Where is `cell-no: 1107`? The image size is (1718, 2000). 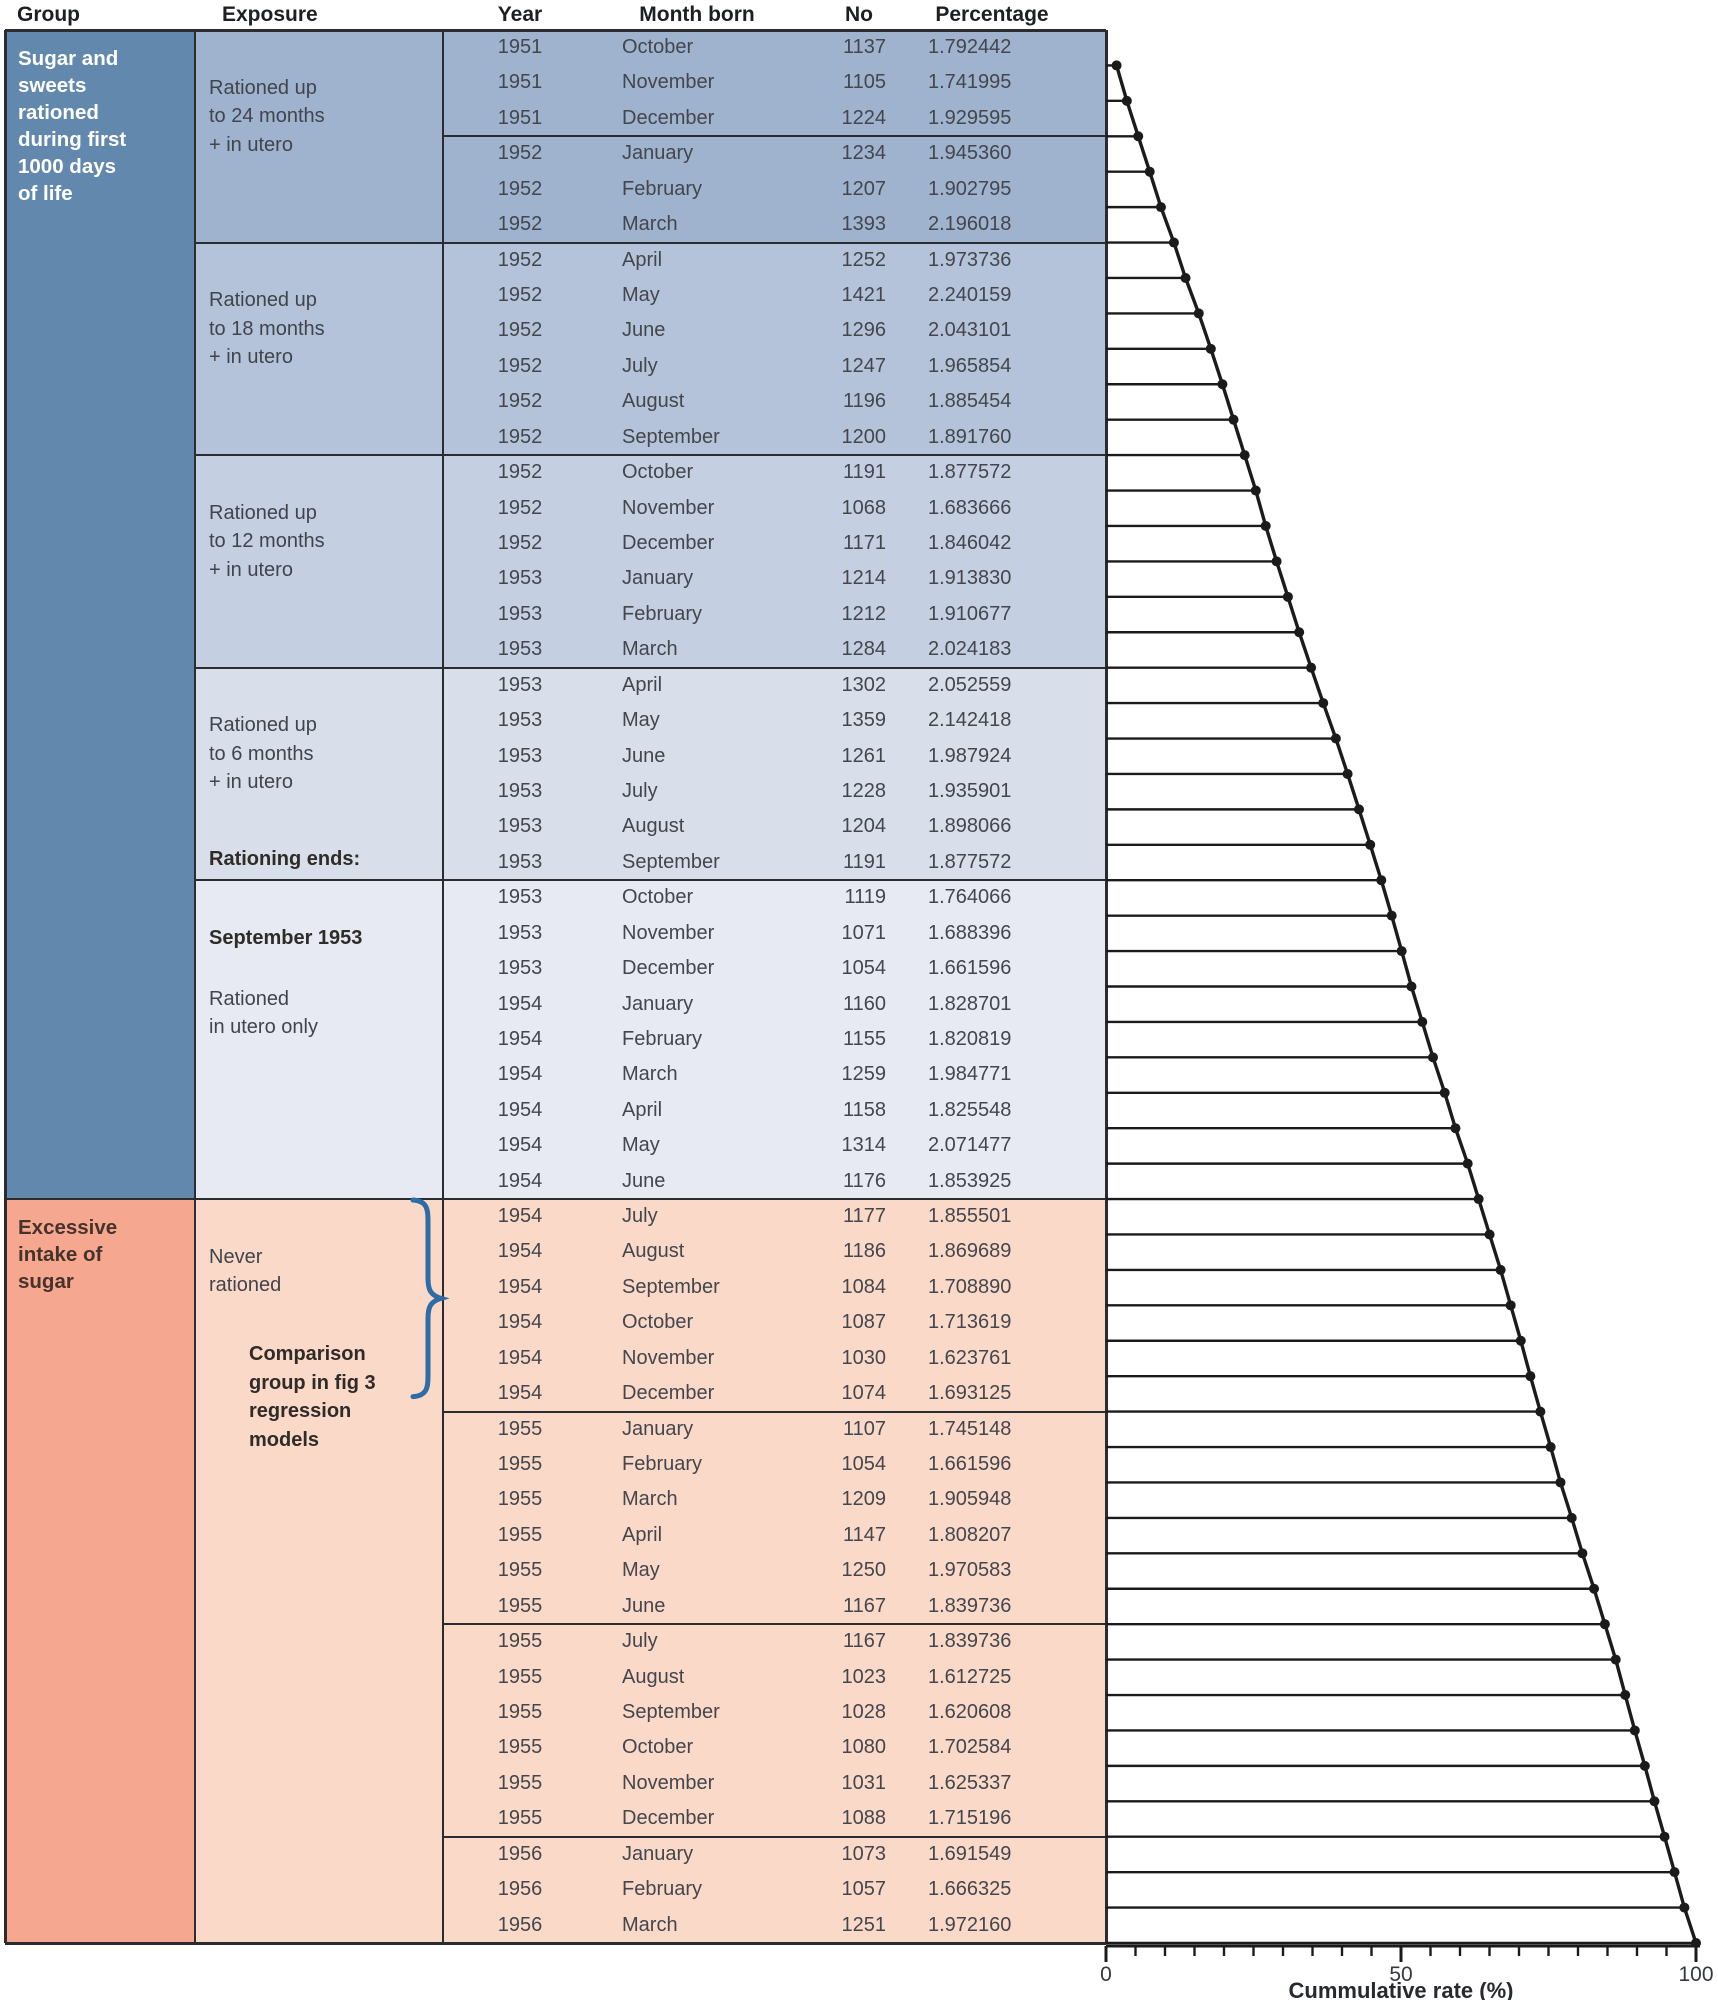
cell-no: 1107 is located at coordinates (864, 1428).